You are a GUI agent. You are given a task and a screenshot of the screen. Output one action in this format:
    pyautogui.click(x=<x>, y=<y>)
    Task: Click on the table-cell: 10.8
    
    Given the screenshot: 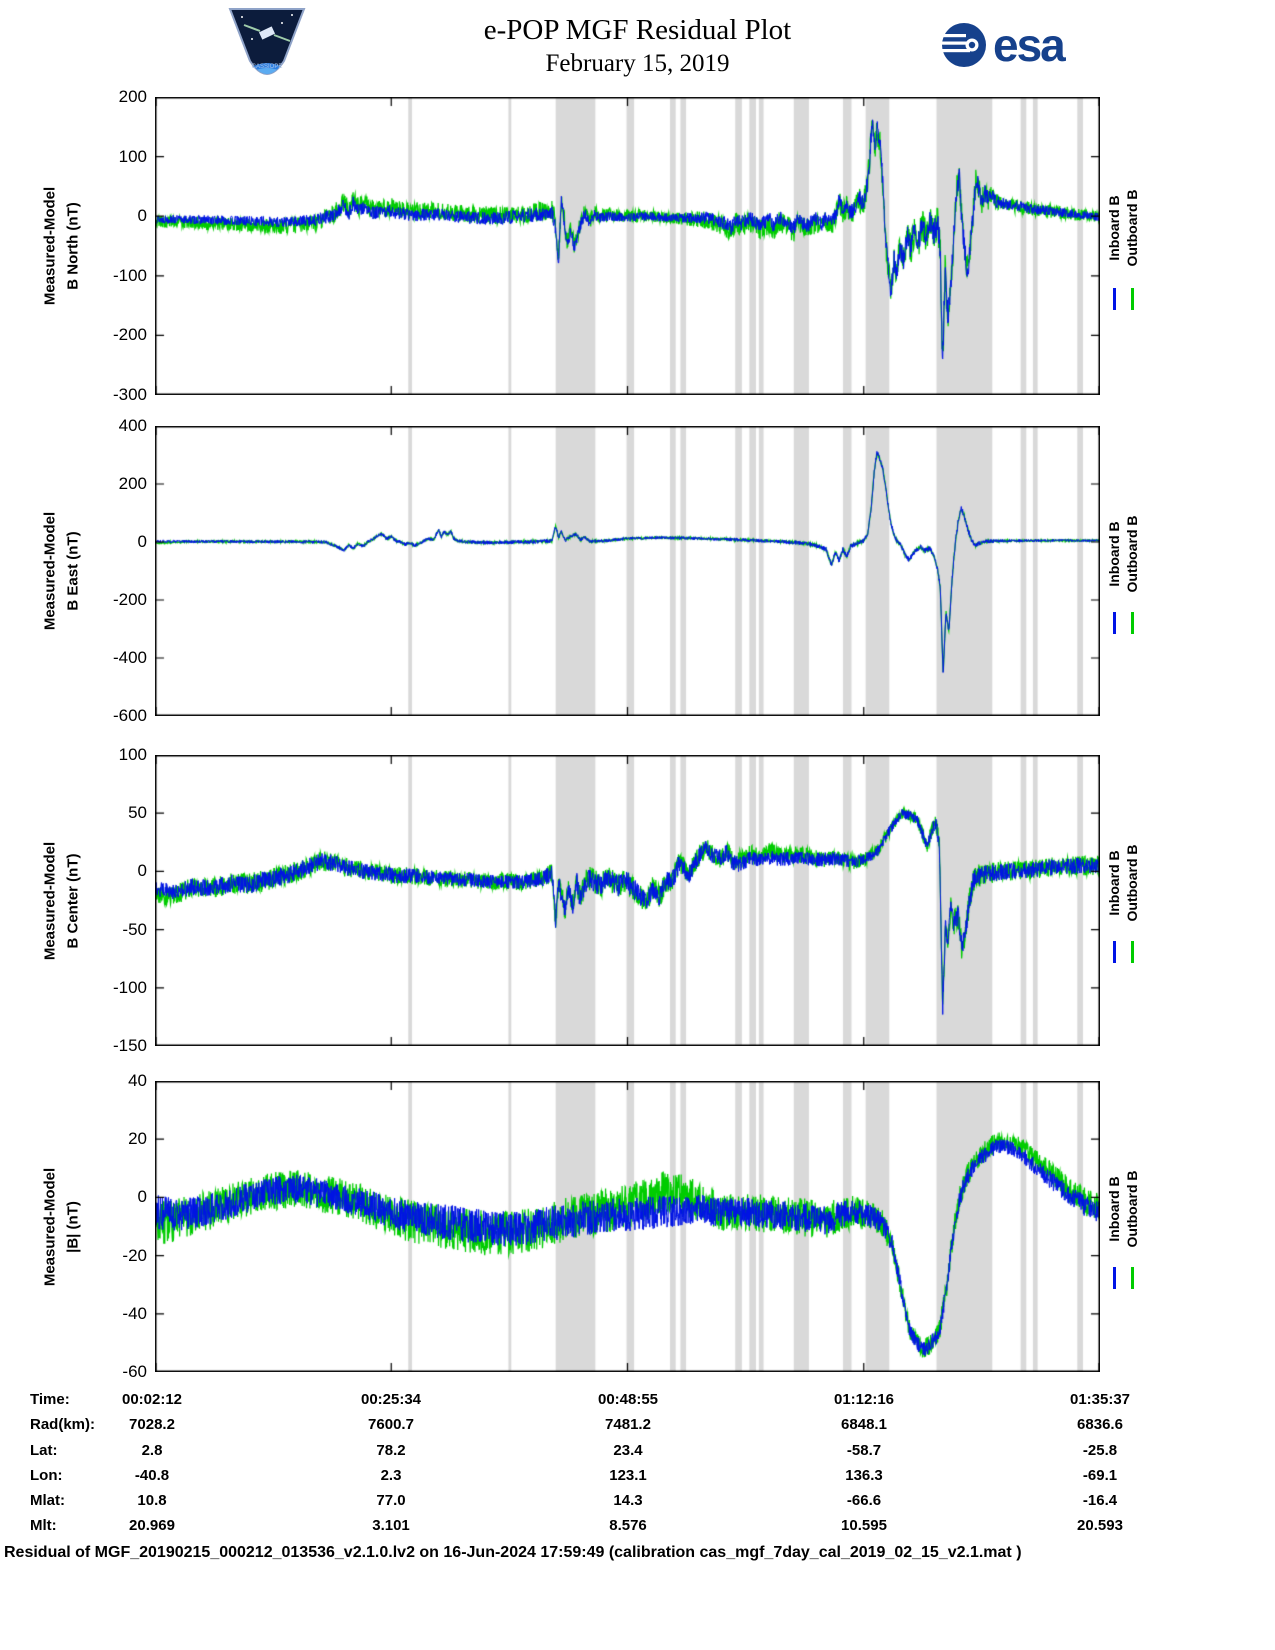 What is the action you would take?
    pyautogui.click(x=152, y=1501)
    